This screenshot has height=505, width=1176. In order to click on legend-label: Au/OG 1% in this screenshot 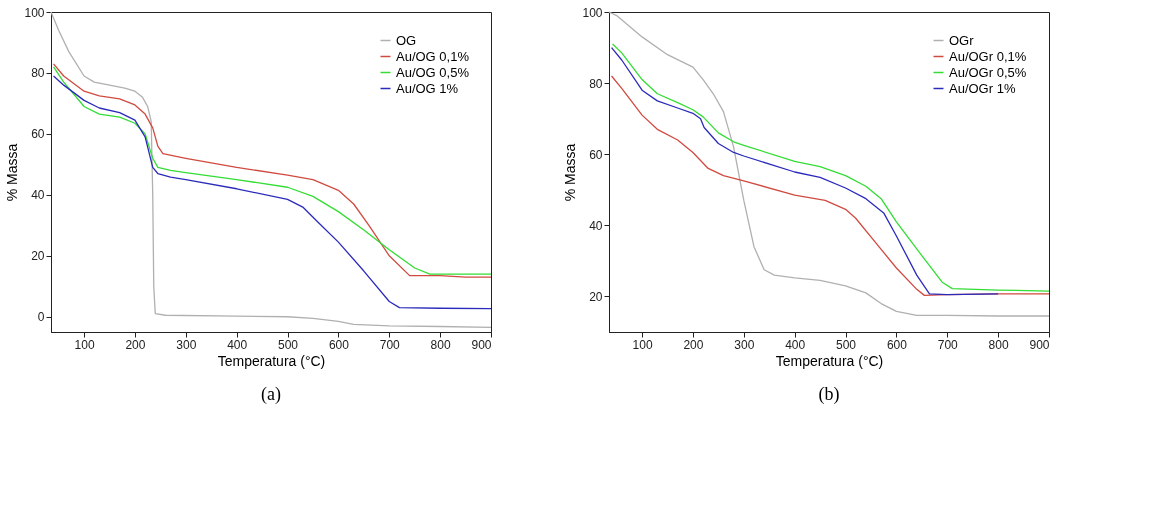, I will do `click(427, 88)`.